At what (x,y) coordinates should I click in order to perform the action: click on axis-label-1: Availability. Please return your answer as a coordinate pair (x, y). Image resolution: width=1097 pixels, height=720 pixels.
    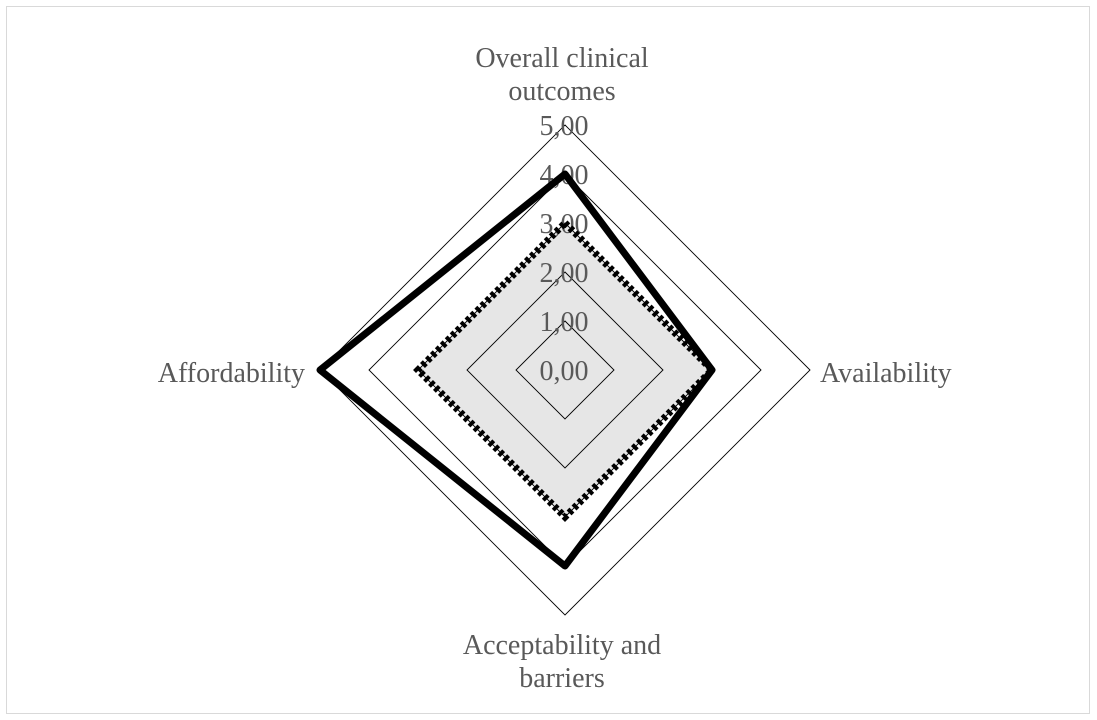
    Looking at the image, I should click on (886, 373).